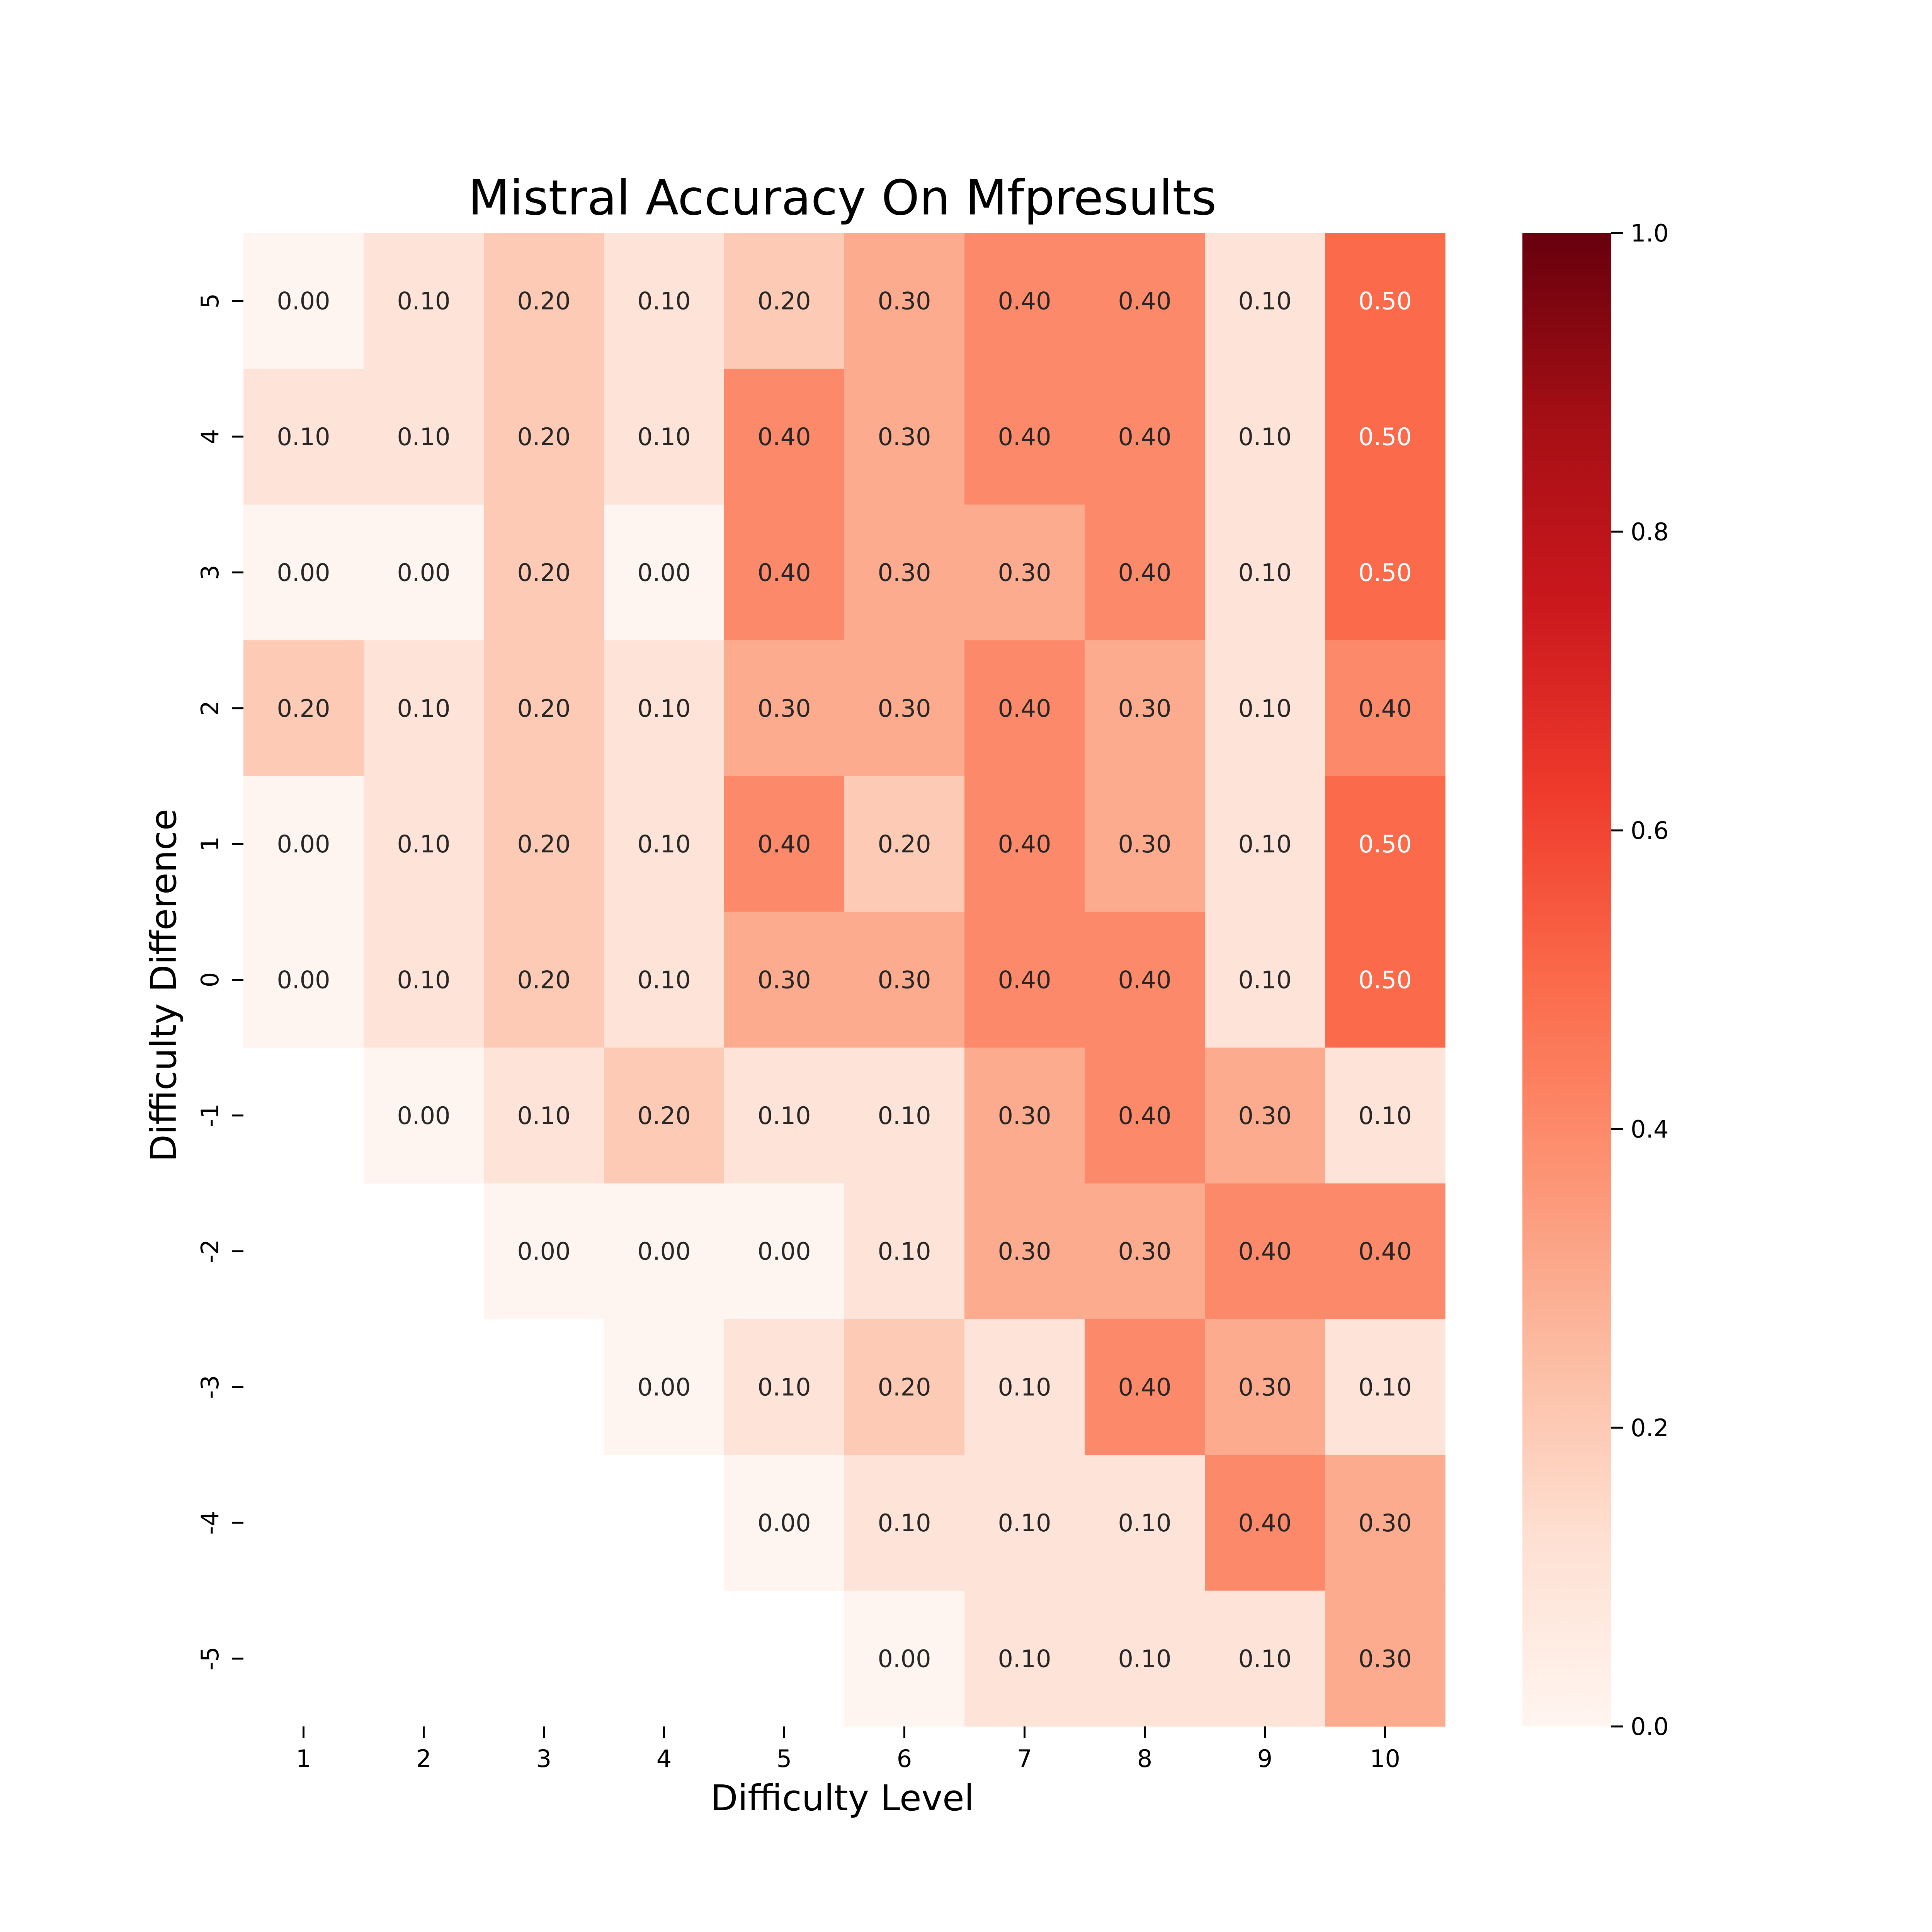 This screenshot has width=1932, height=1932. I want to click on x-axis-ticks: 1 2 3 4 5 6 7 8 9 10, so click(848, 1750).